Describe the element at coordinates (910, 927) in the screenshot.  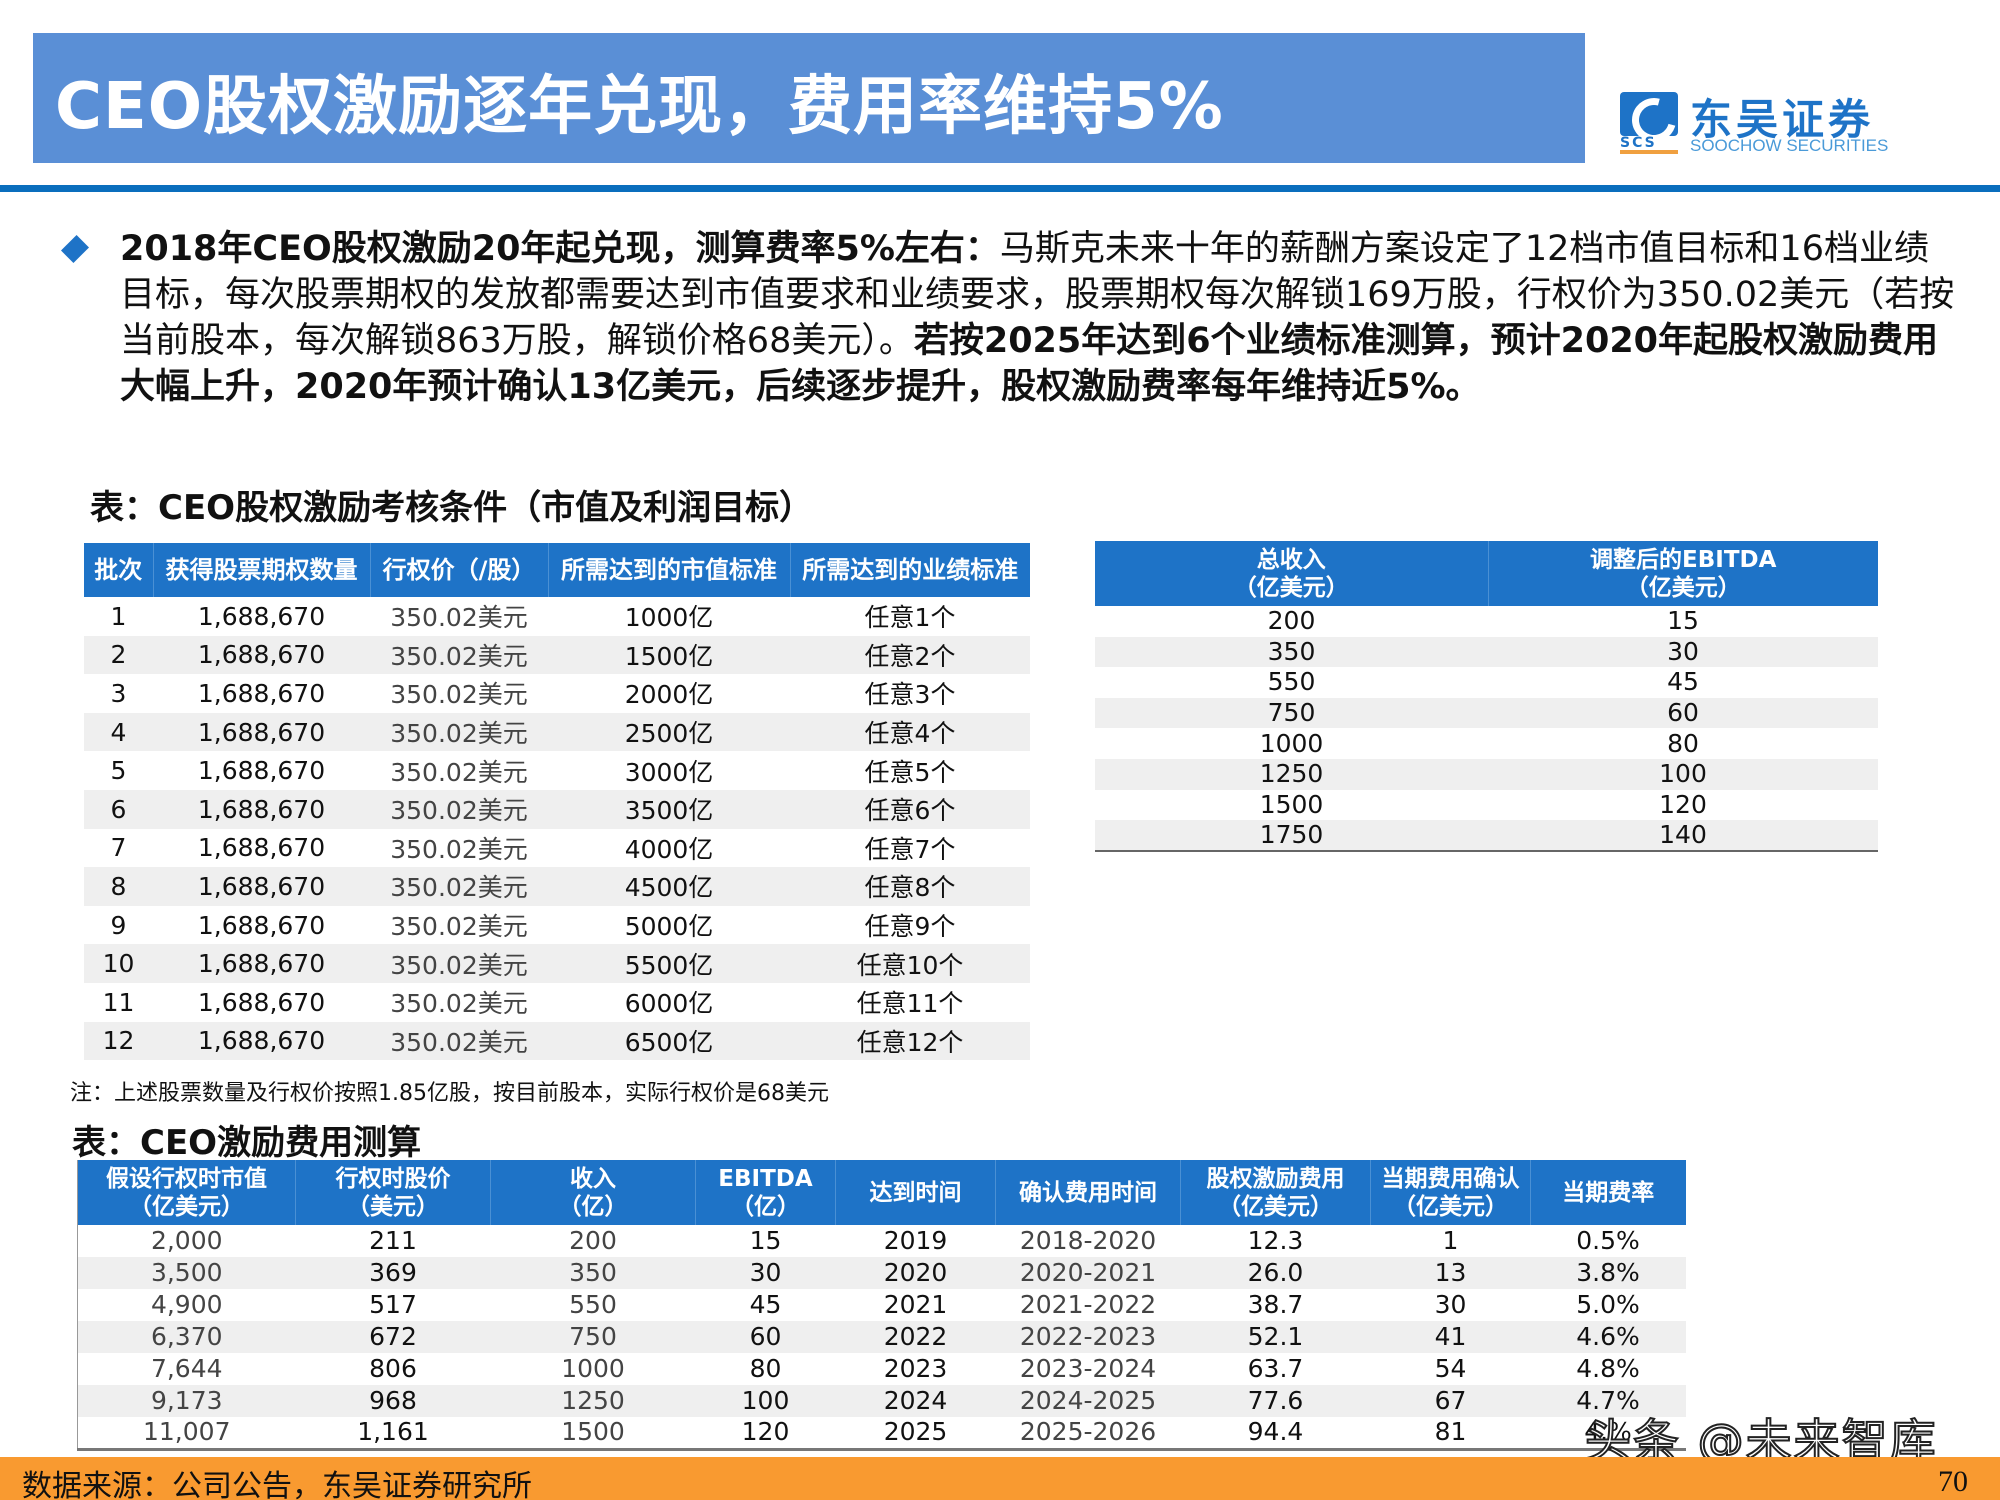
I see `table-cell: 任意9个` at that location.